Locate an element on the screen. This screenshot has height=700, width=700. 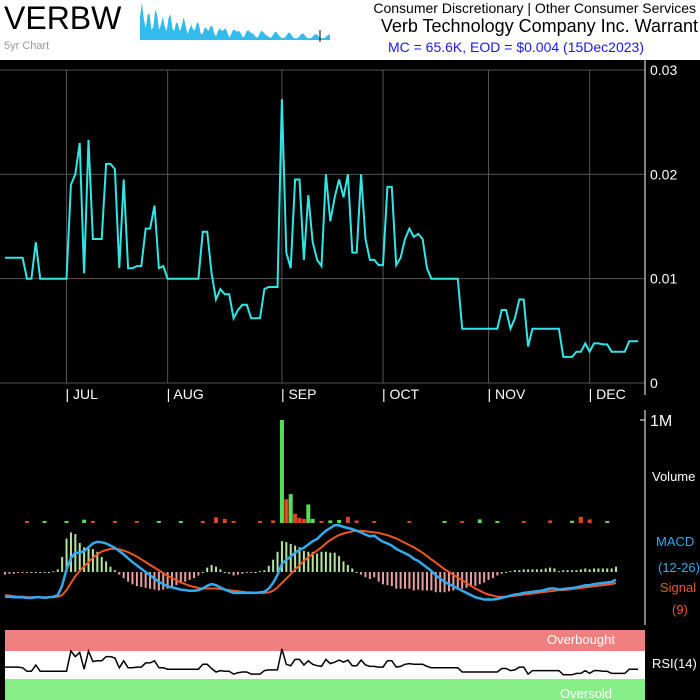
volume-label: Volume is located at coordinates (673, 476).